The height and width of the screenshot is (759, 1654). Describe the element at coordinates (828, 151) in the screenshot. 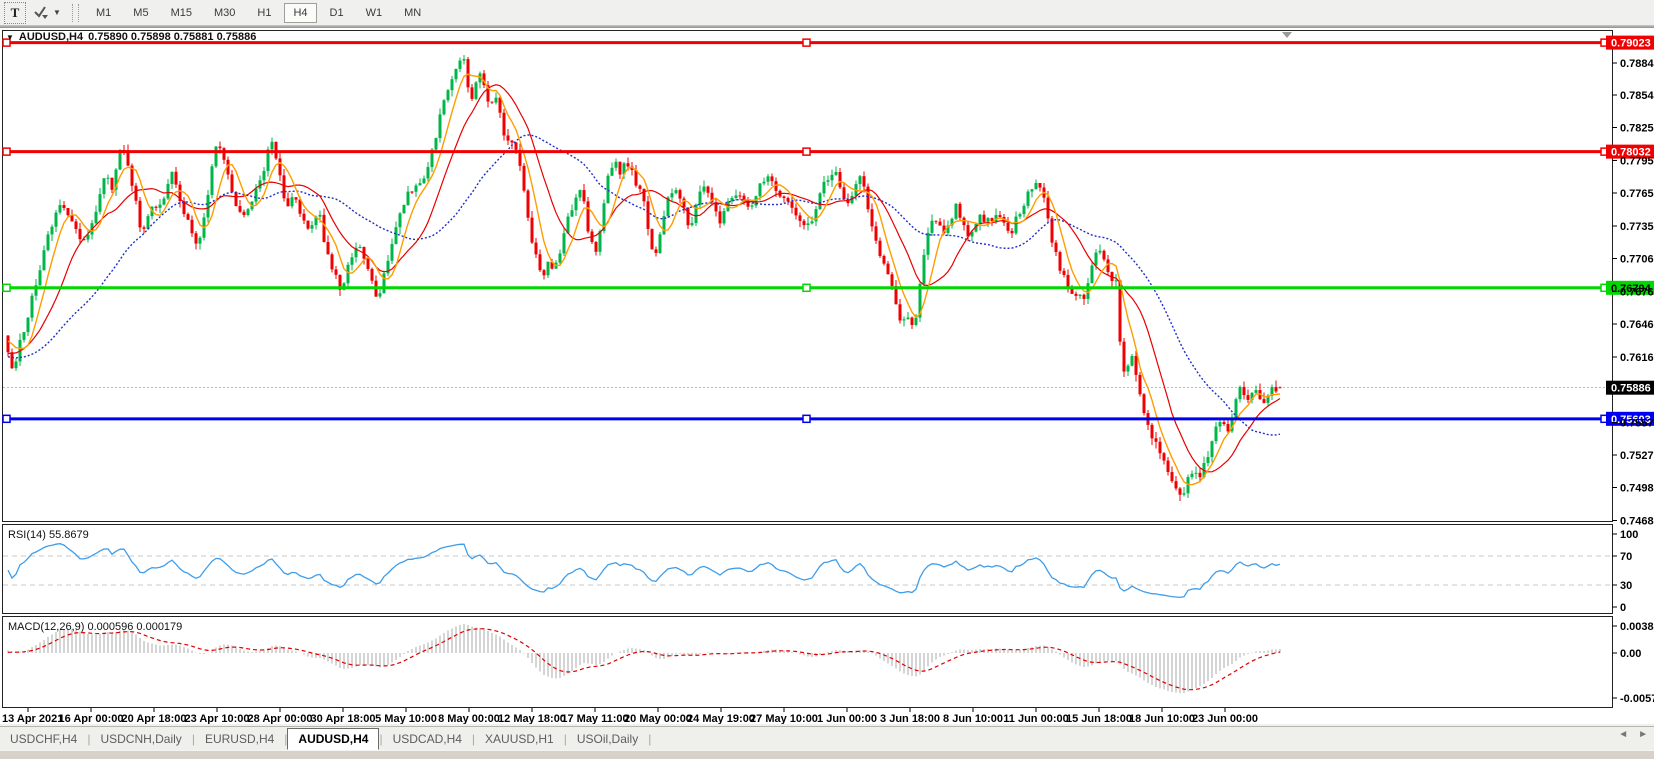

I see `horizontal-line-object: 0.78032` at that location.